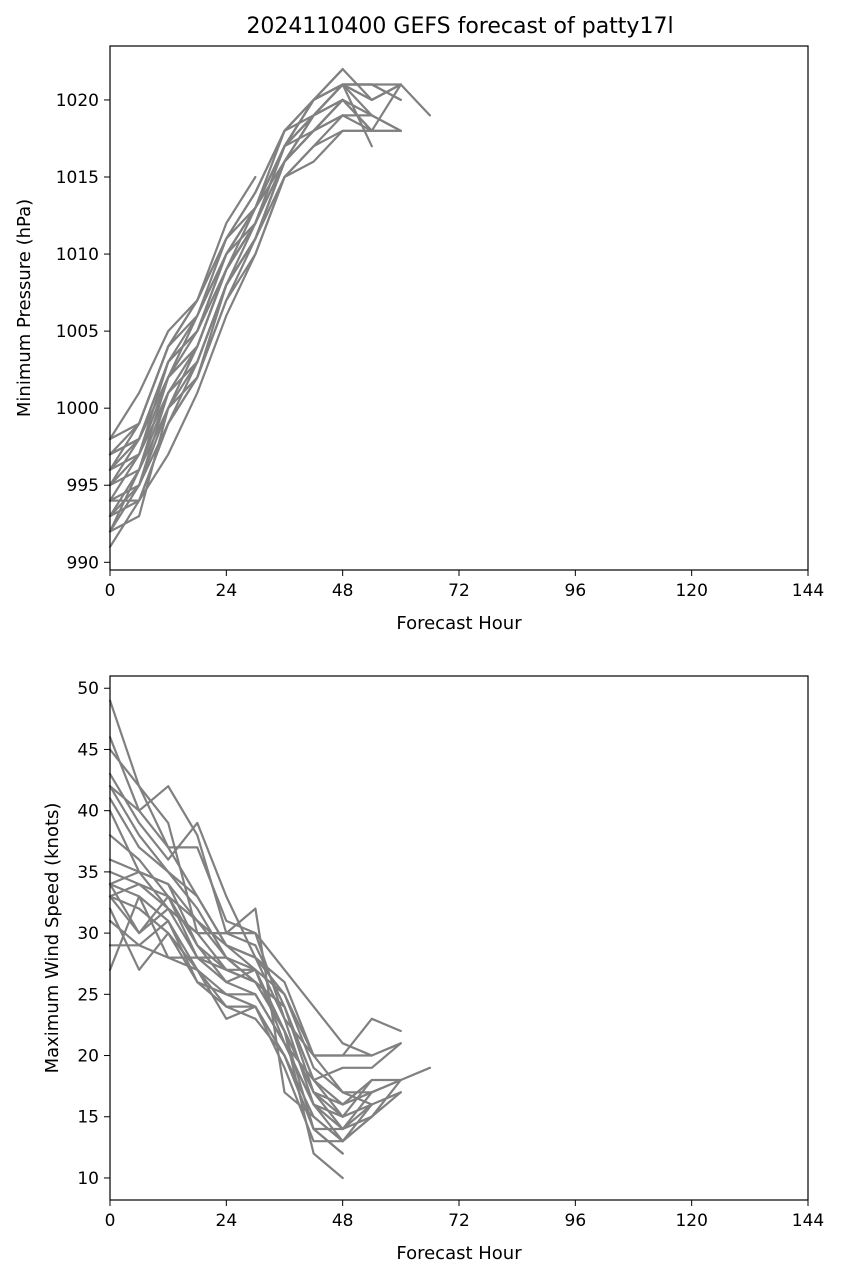  Describe the element at coordinates (24, 308) in the screenshot. I see `pressure-y-axis-label: Minimum Pressure (hPa)` at that location.